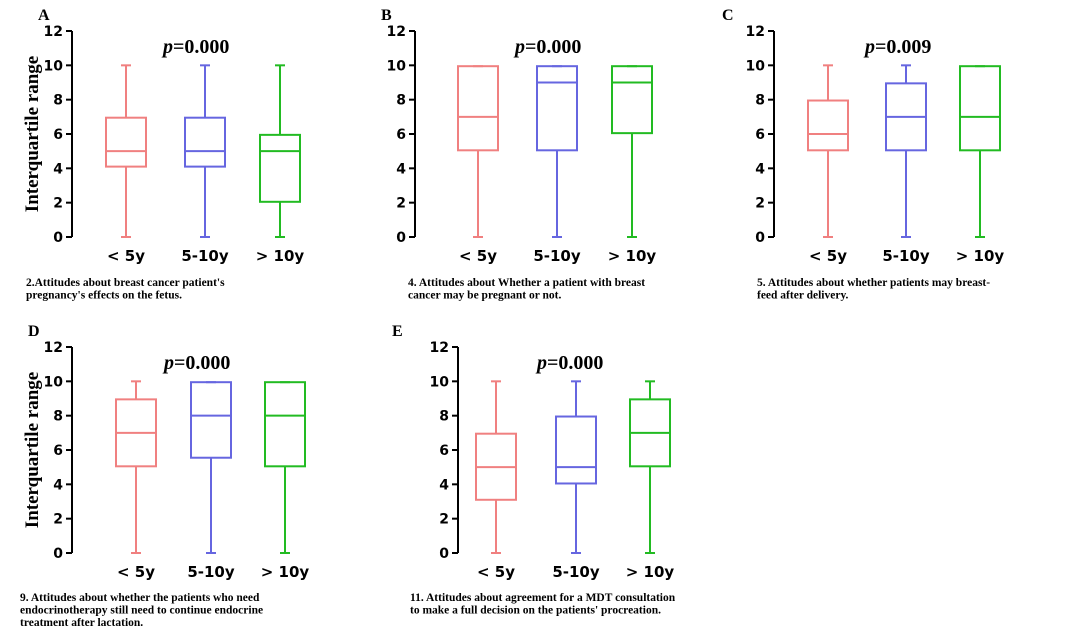  Describe the element at coordinates (803, 296) in the screenshot. I see `caption-line: feed after delivery.` at that location.